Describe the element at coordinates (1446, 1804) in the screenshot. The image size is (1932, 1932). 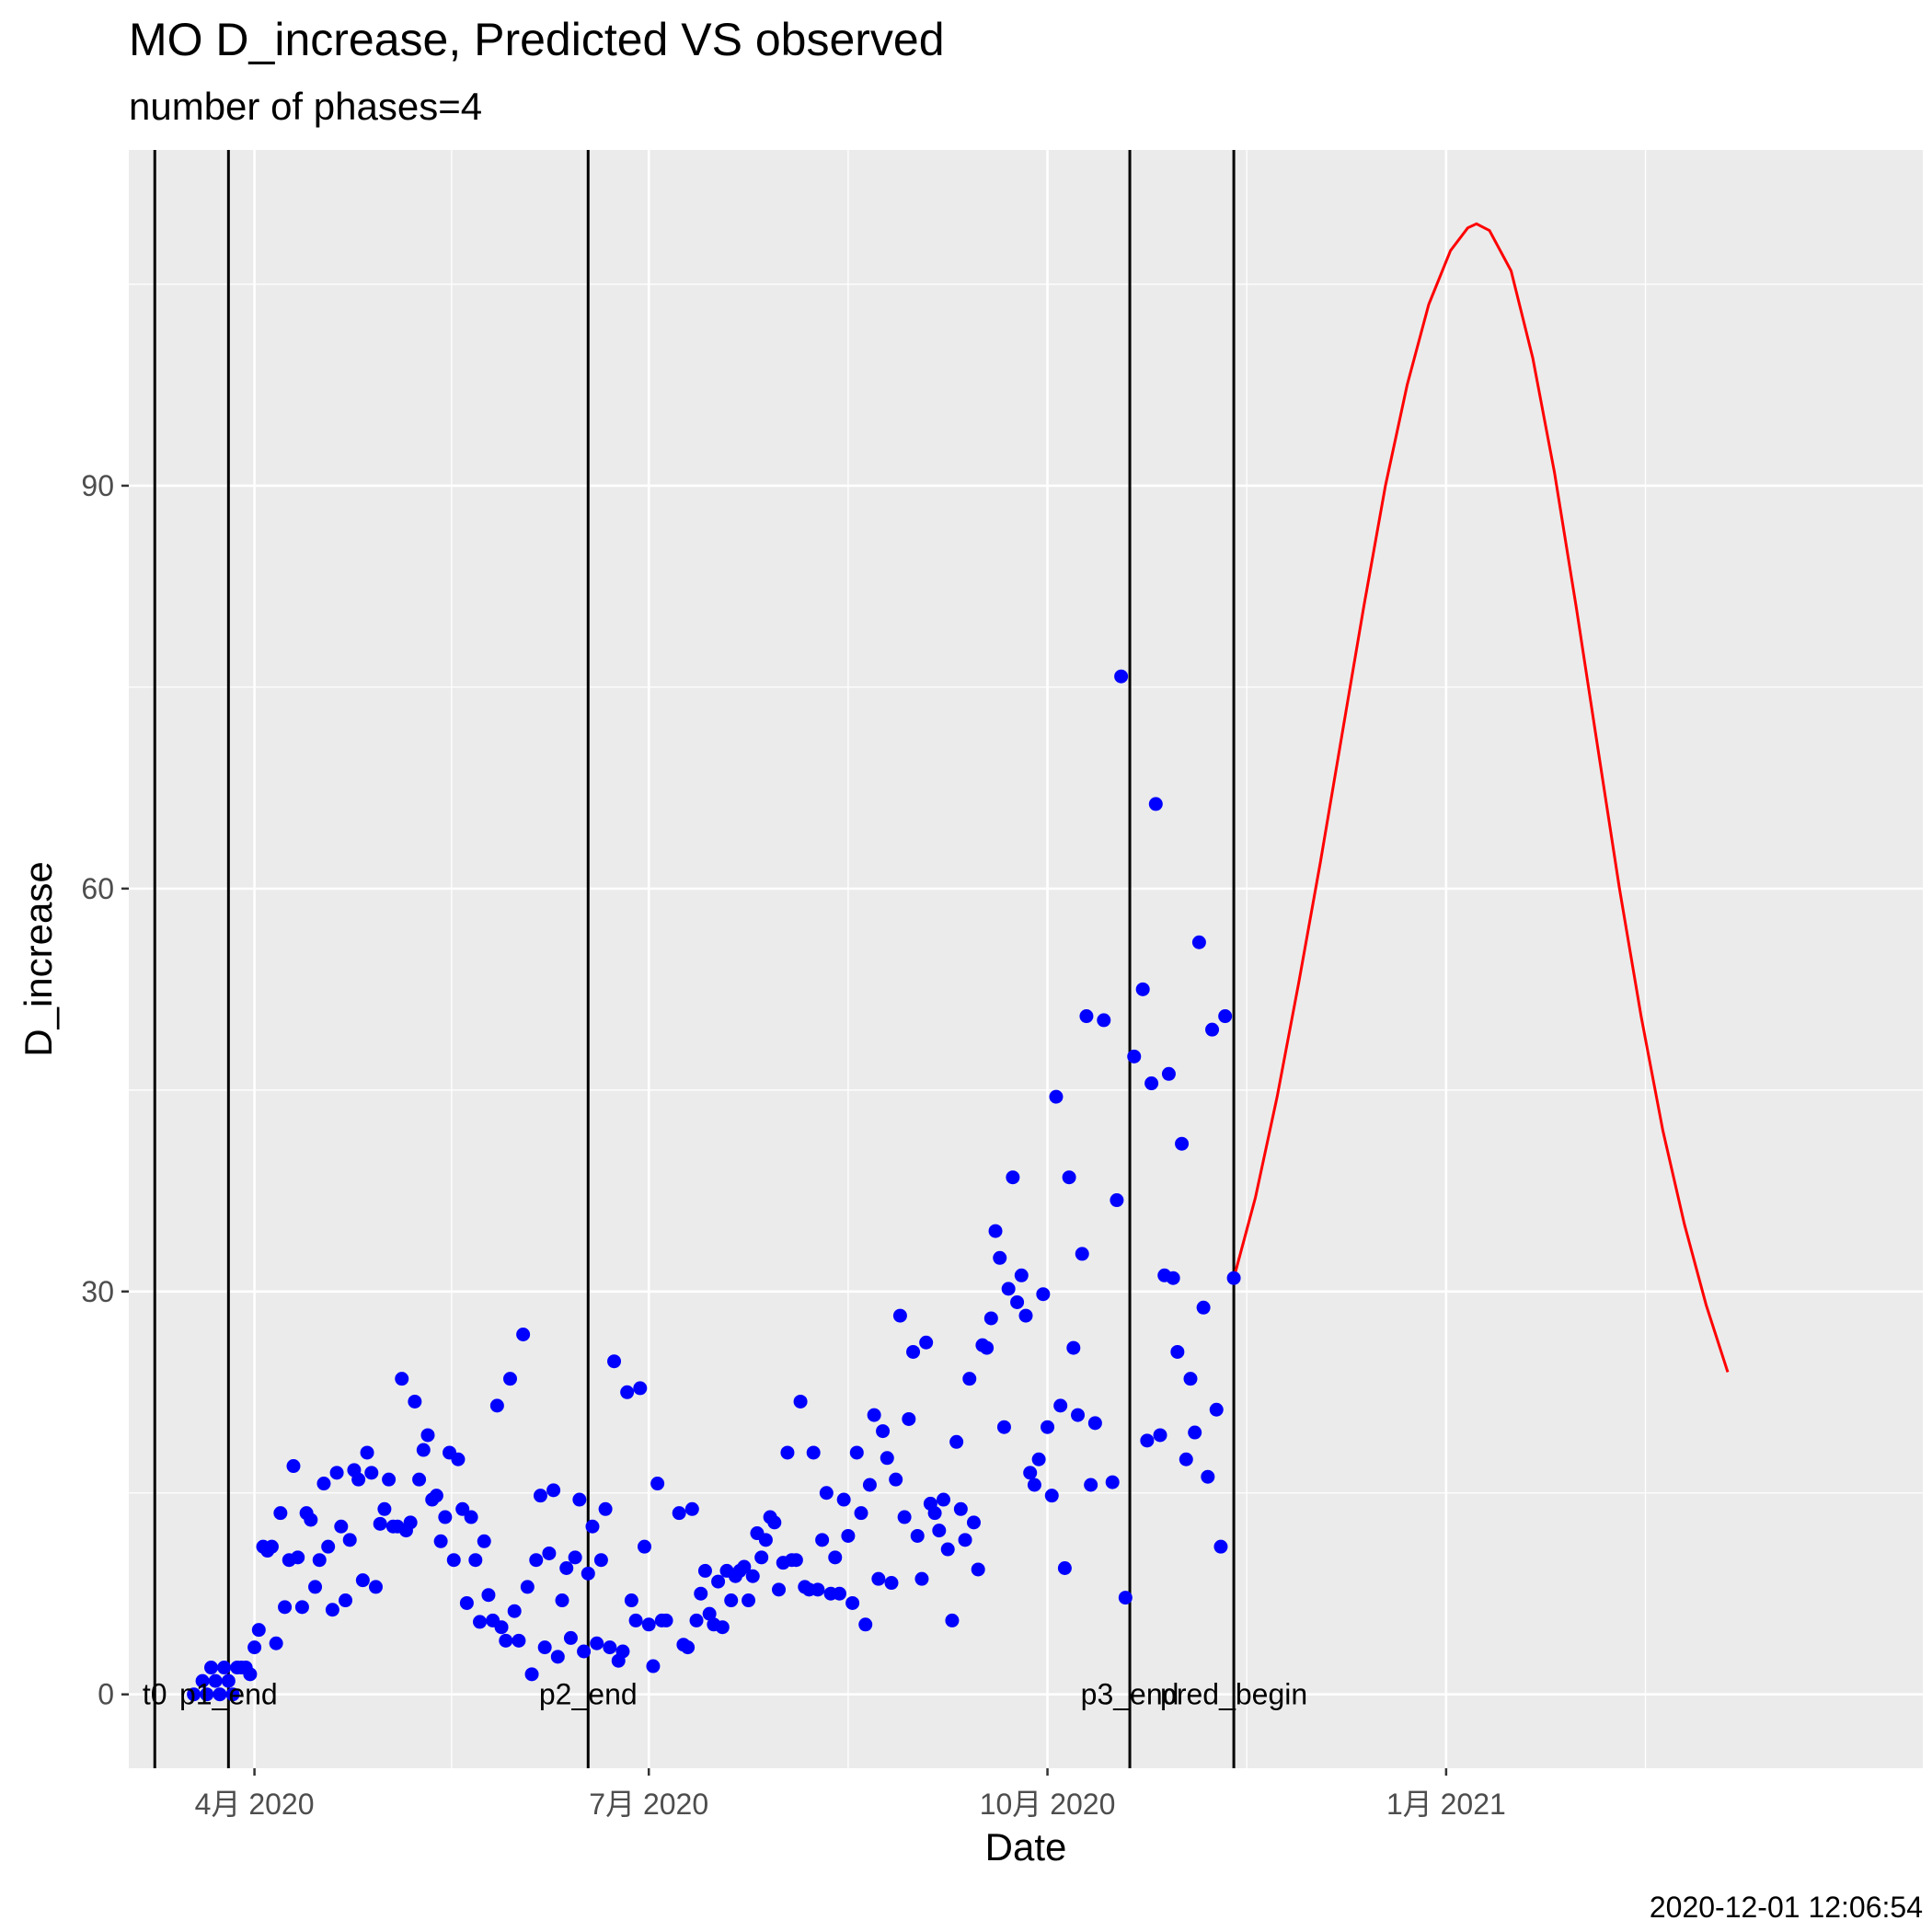
I see `x-tick-label: 1月 2021` at that location.